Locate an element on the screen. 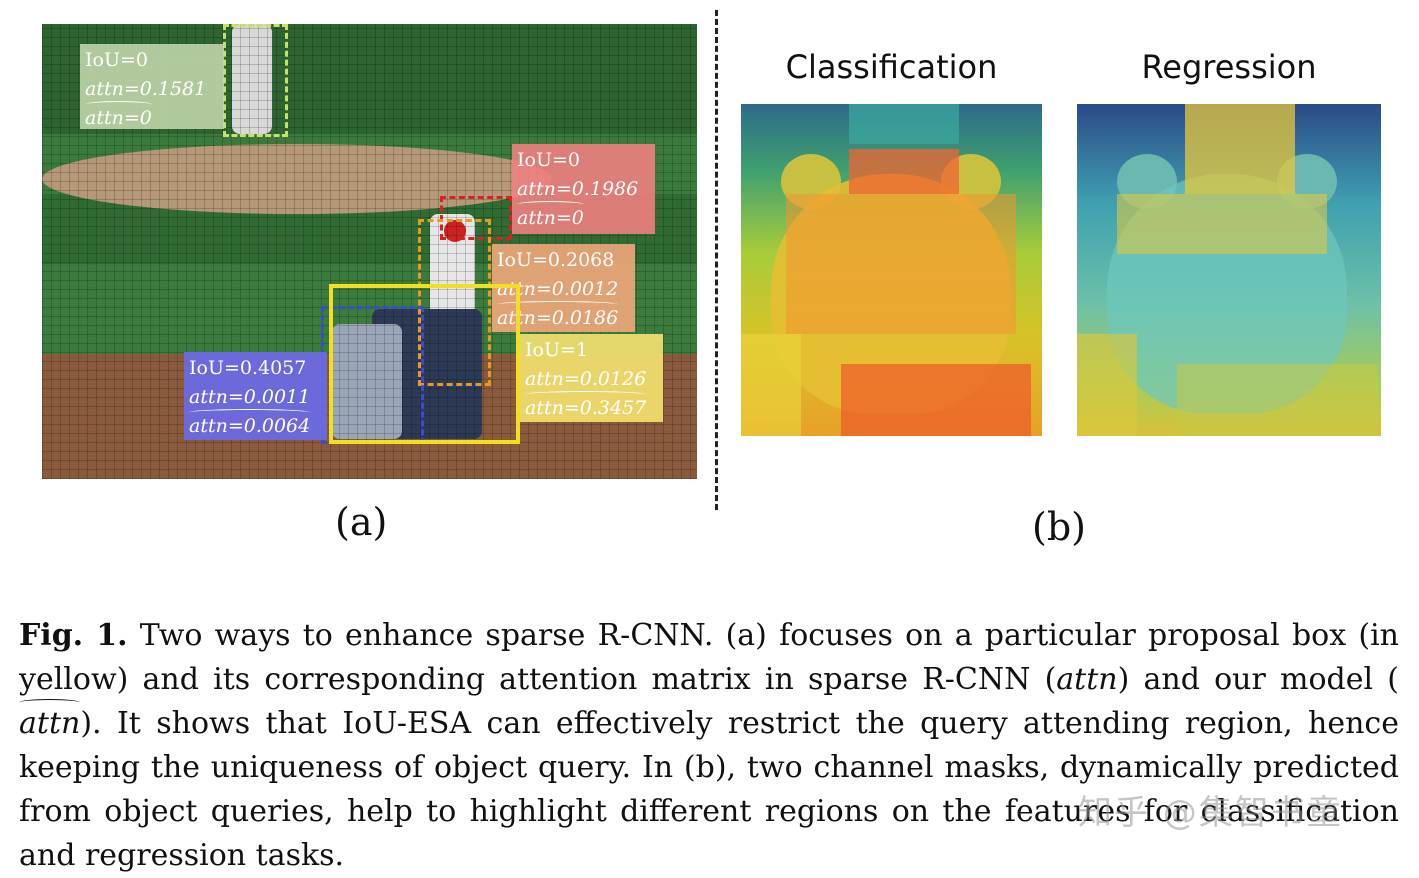 This screenshot has height=878, width=1419. proposal-box-yellow is located at coordinates (424, 364).